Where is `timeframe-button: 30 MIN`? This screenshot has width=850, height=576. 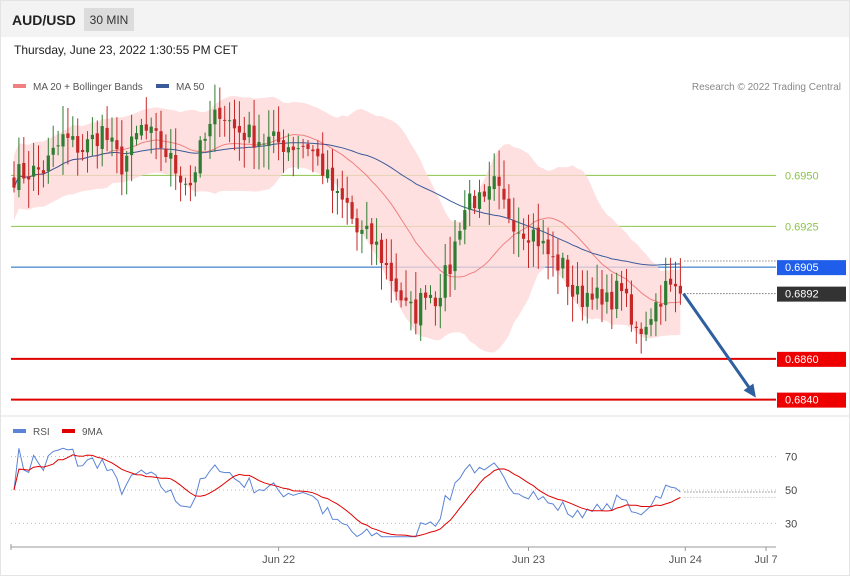
timeframe-button: 30 MIN is located at coordinates (109, 19).